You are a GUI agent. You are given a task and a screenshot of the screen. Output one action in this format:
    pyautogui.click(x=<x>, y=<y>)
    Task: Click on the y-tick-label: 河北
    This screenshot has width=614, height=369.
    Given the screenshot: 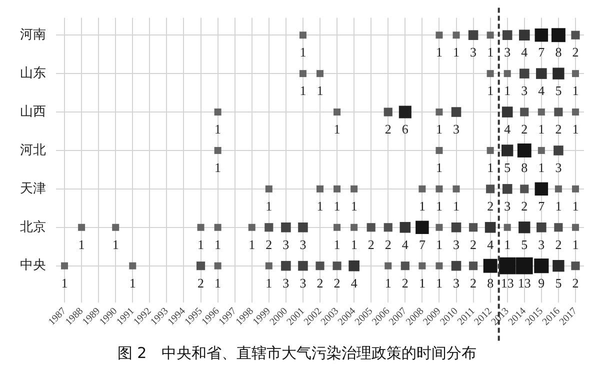 What is the action you would take?
    pyautogui.click(x=33, y=150)
    